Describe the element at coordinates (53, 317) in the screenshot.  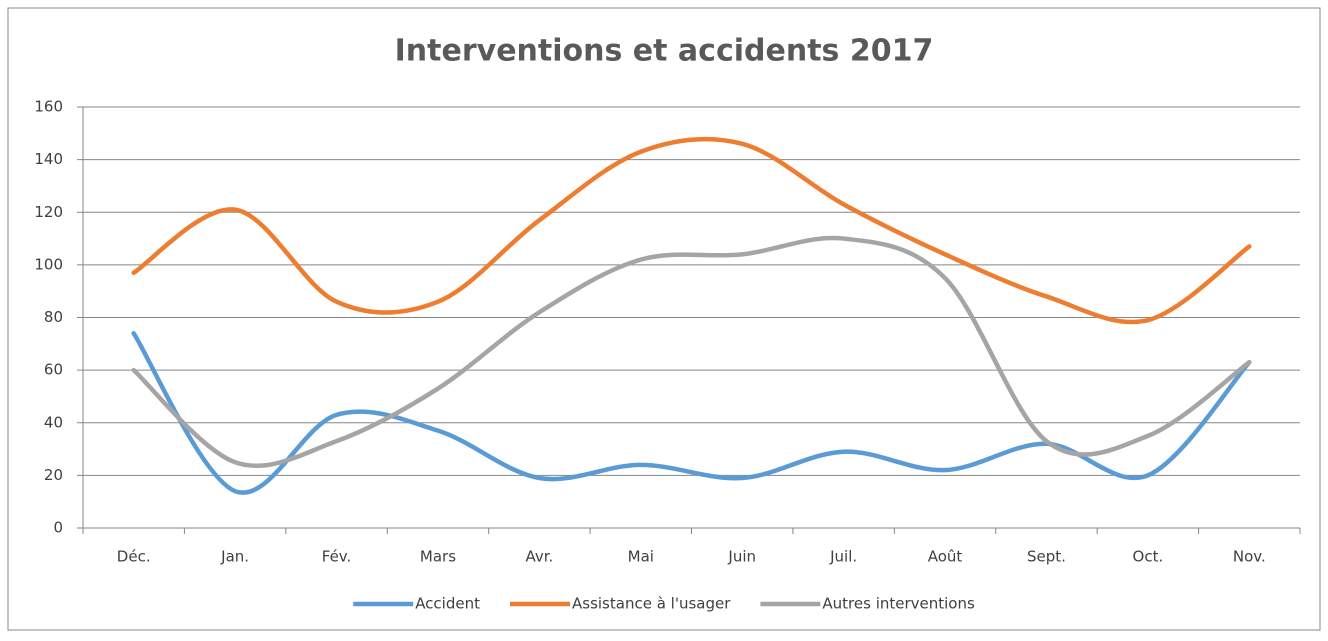
I see `y-tick-label: 80` at that location.